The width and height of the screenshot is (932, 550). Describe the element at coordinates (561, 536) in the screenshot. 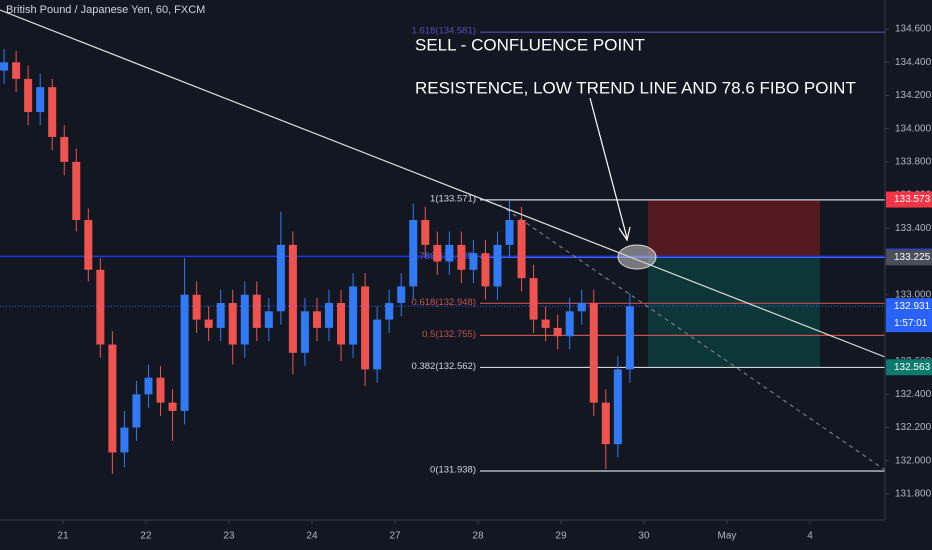

I see `x-tick-label: 29` at that location.